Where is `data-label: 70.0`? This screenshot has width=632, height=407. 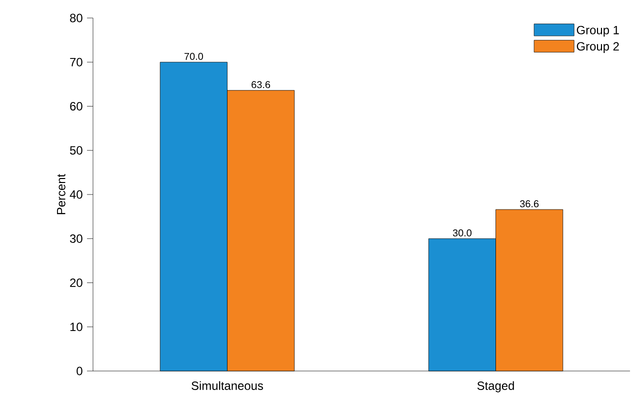 data-label: 70.0 is located at coordinates (194, 56).